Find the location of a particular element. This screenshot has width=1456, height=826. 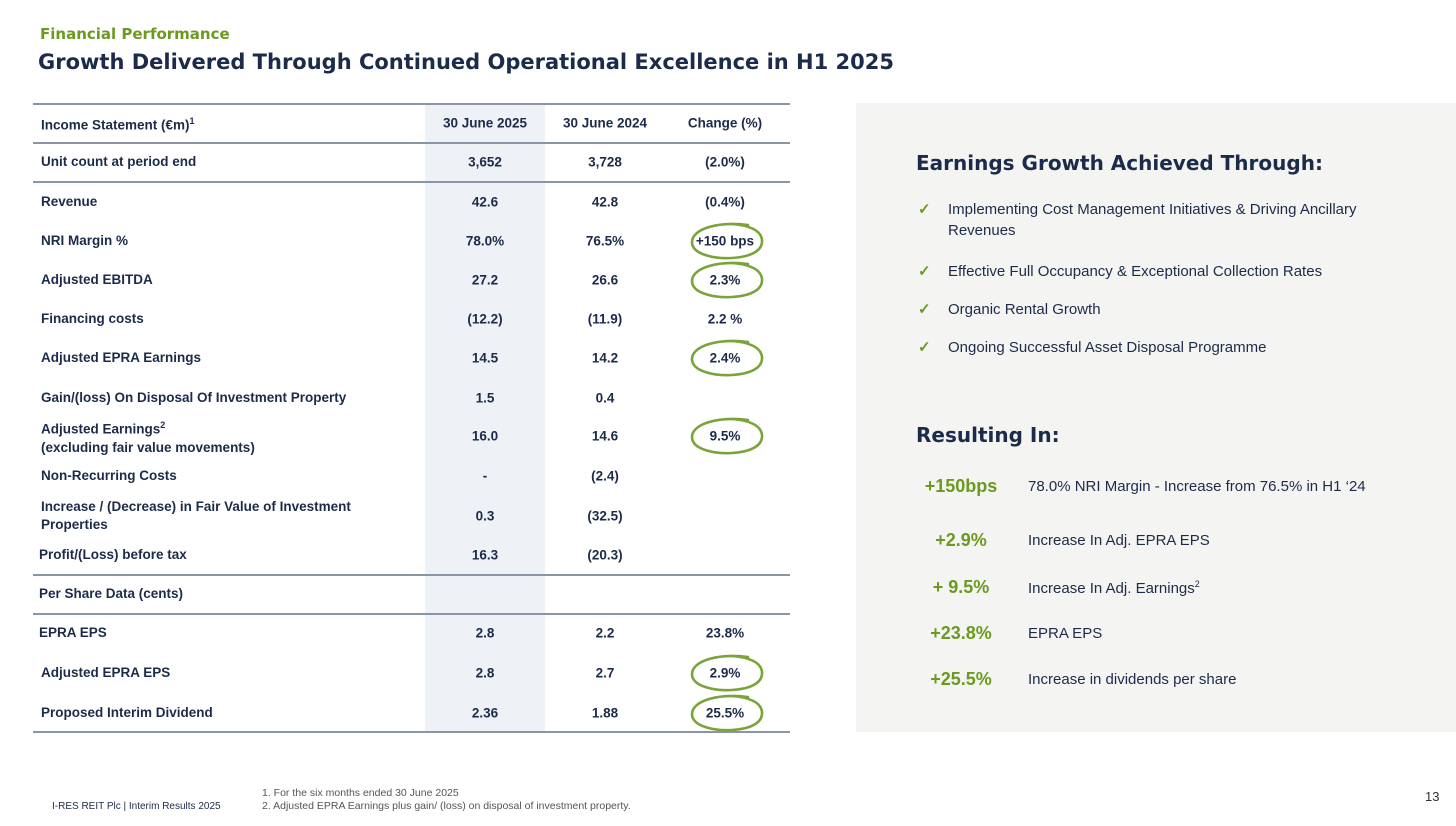

result-item: +25.5% Increase in dividends per share is located at coordinates (1186, 681).